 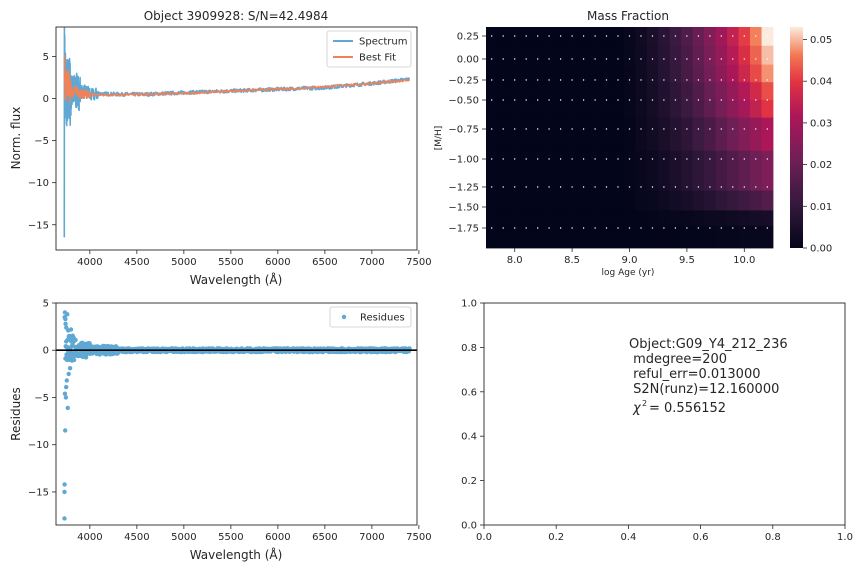 I want to click on colorbar-tick-label: 0.04, so click(x=821, y=82).